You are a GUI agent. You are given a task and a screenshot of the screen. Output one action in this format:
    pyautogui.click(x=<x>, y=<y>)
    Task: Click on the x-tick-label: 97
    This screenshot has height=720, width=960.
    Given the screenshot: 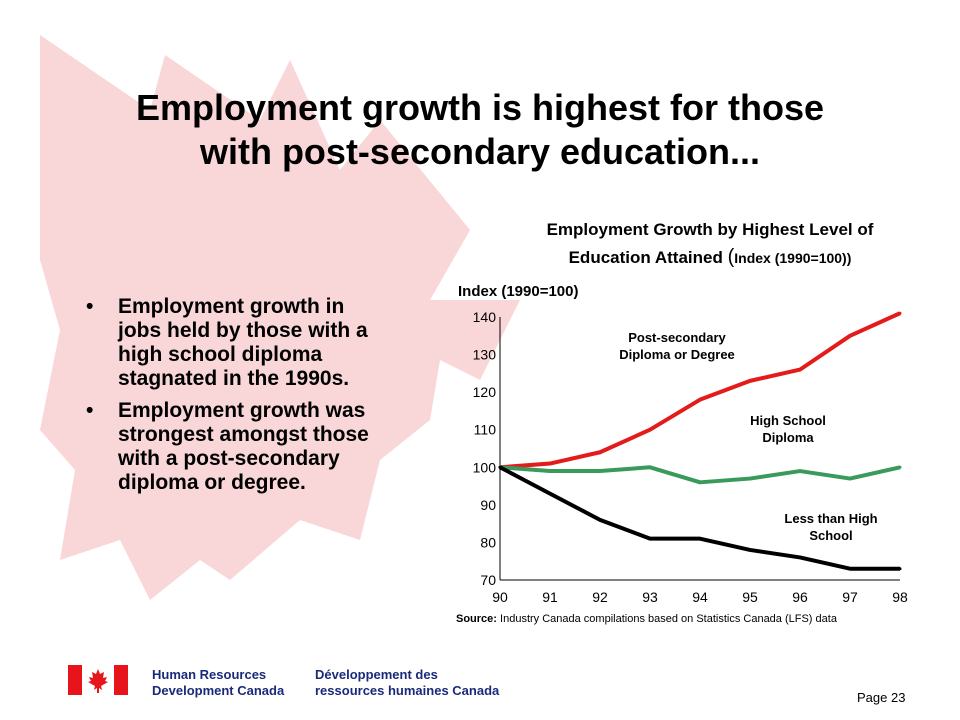 What is the action you would take?
    pyautogui.click(x=850, y=597)
    